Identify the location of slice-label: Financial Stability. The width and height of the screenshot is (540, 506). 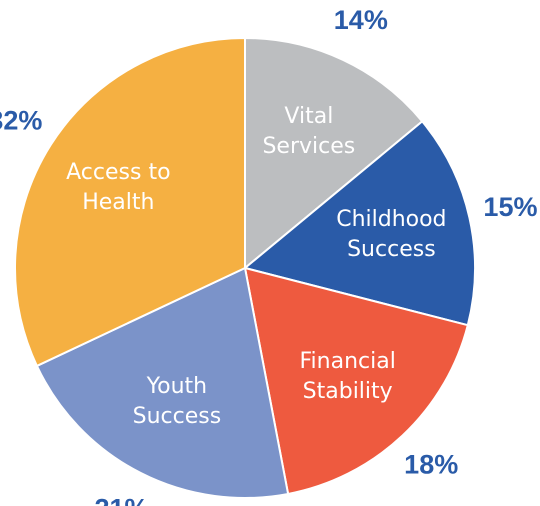
(347, 377).